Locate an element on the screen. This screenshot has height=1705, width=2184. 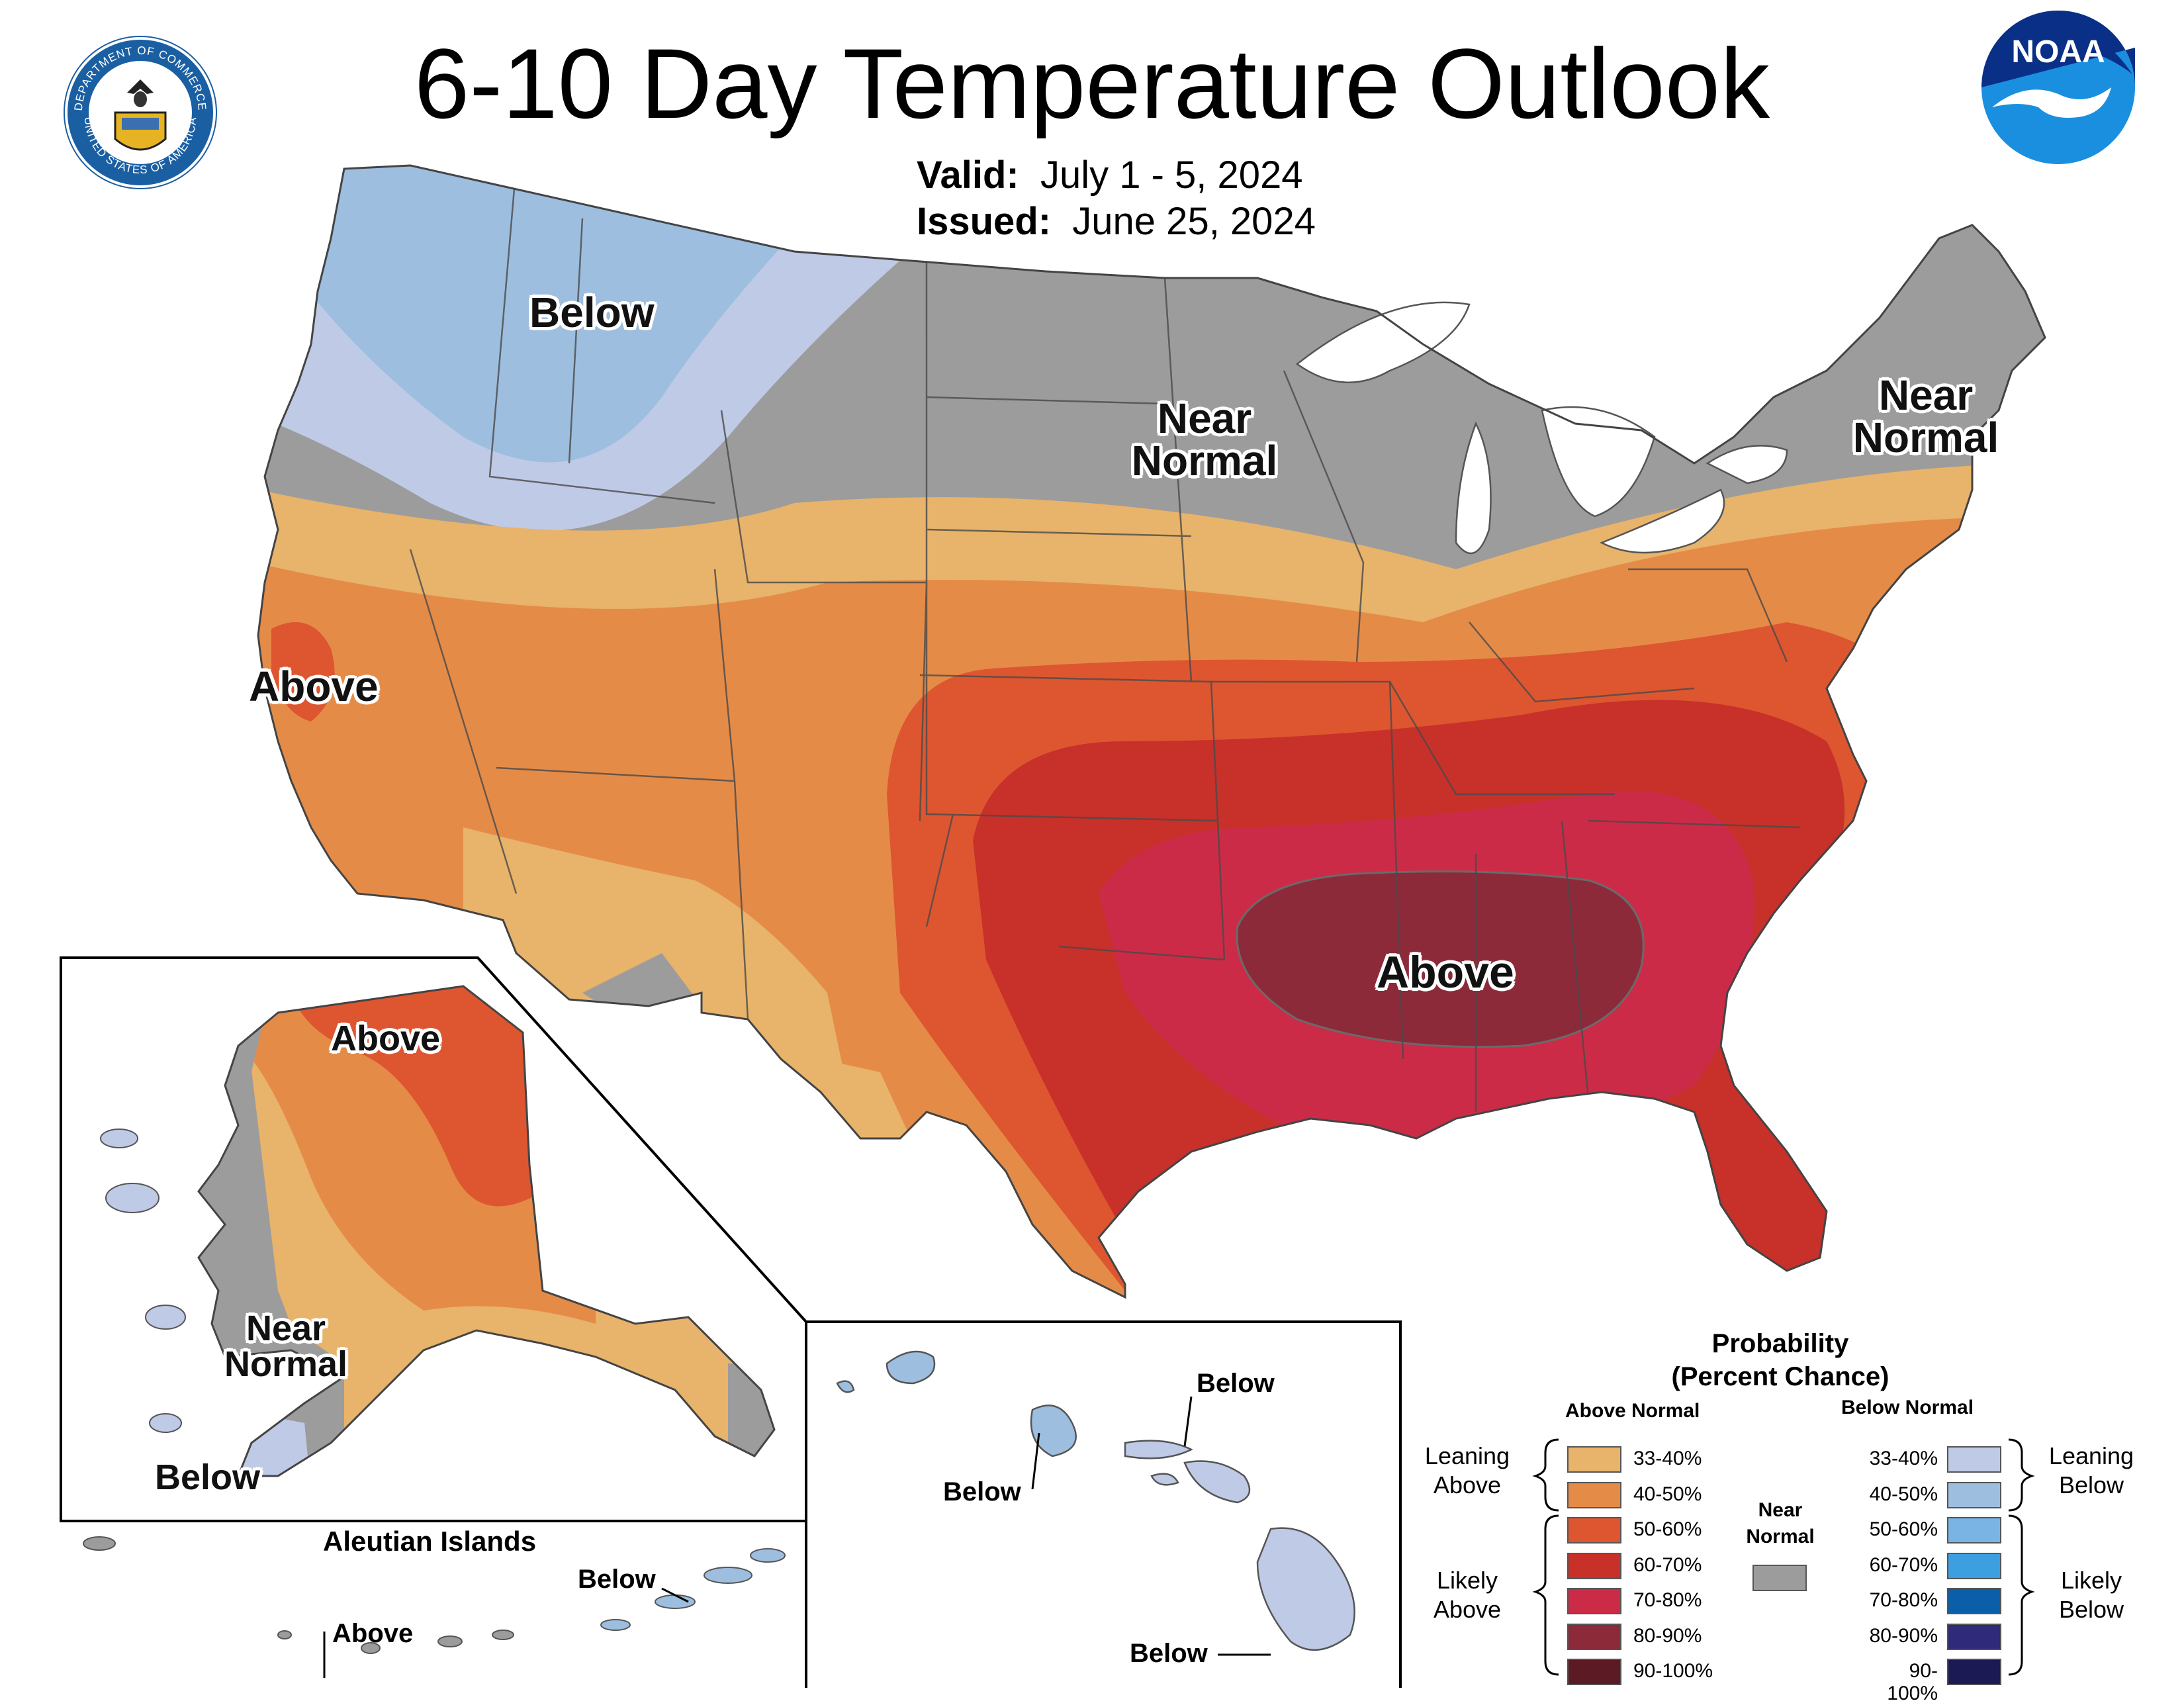
label-ak-below: Below is located at coordinates (208, 1477).